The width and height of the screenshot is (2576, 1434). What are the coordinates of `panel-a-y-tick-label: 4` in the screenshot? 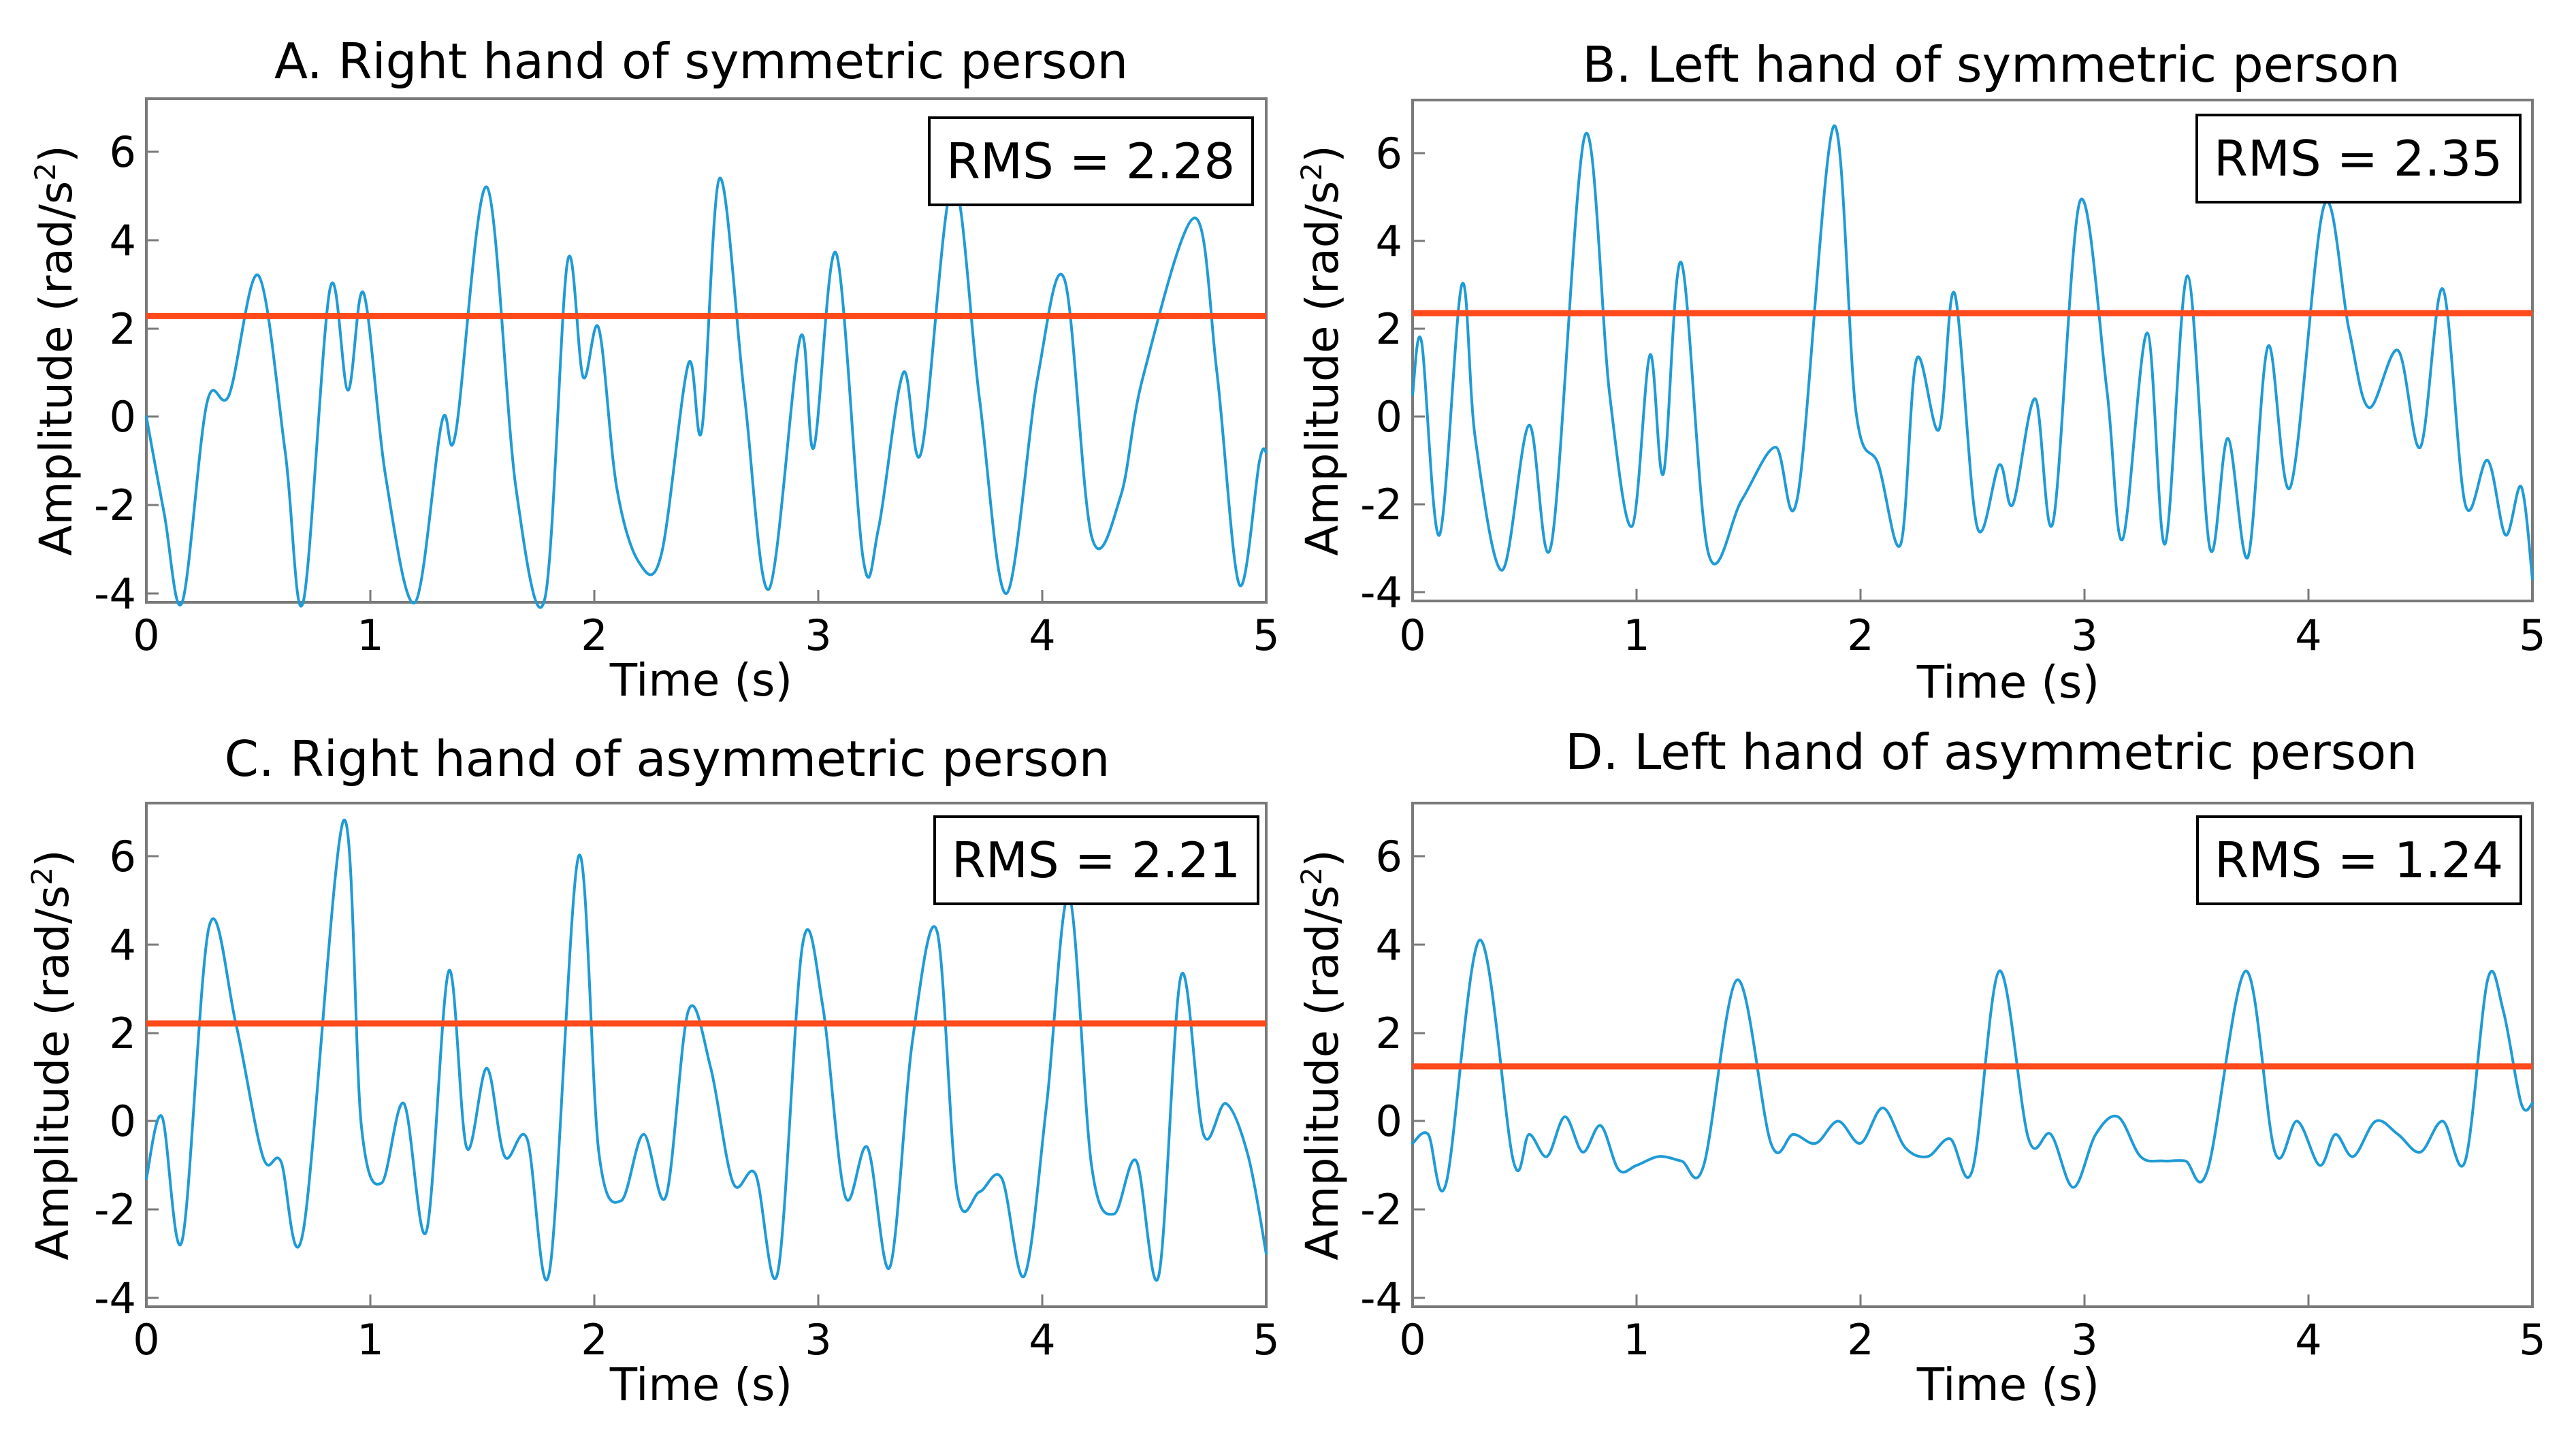 It's located at (123, 241).